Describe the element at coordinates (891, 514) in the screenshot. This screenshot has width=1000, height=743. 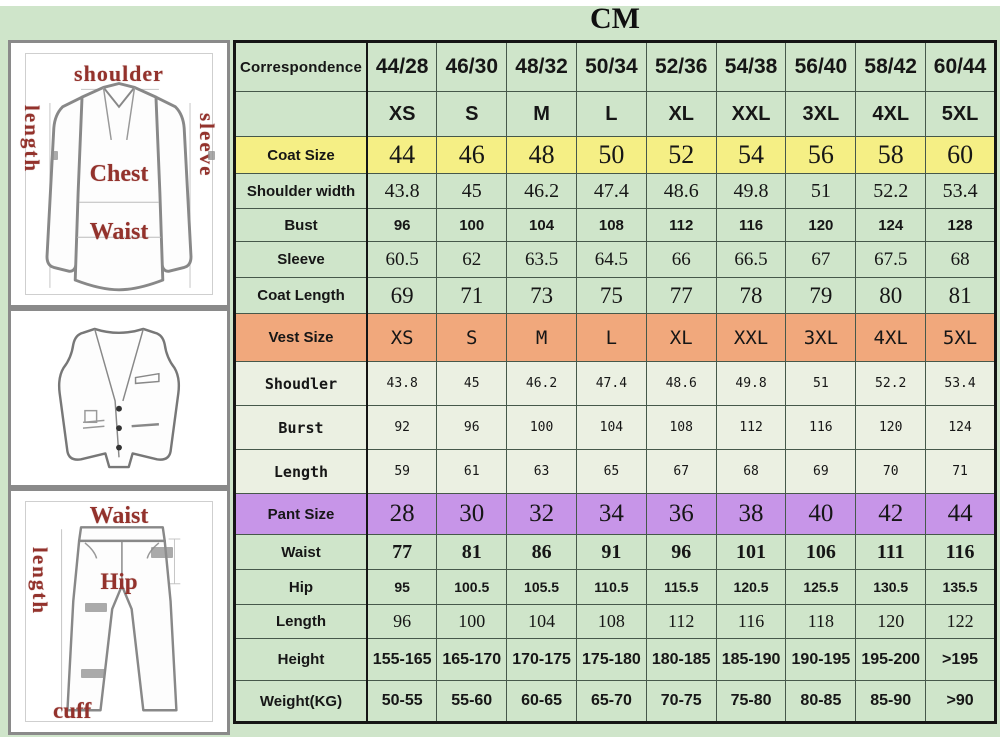
I see `cell: 42` at that location.